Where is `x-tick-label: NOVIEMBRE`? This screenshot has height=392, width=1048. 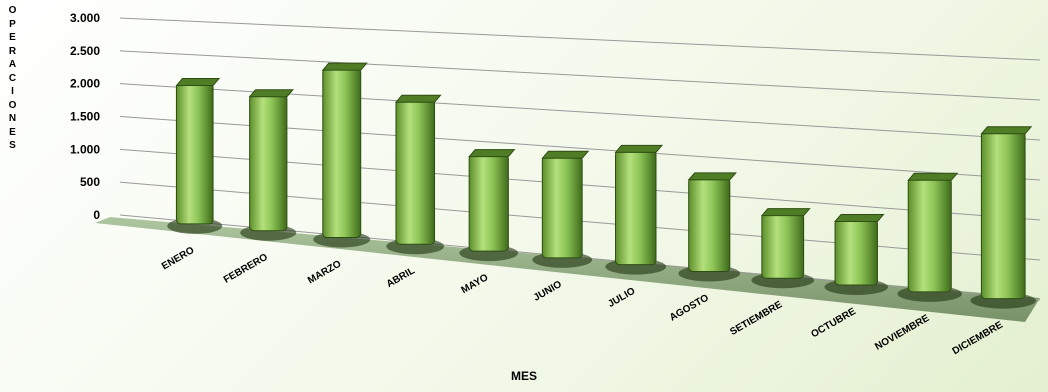
x-tick-label: NOVIEMBRE is located at coordinates (902, 333).